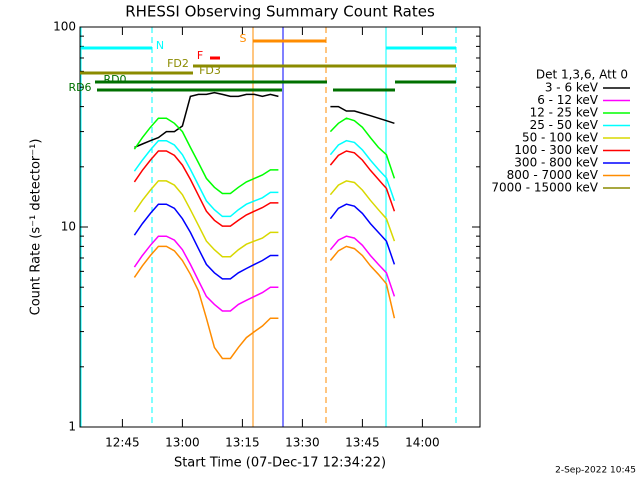 The height and width of the screenshot is (480, 640). What do you see at coordinates (362, 443) in the screenshot?
I see `x-tick-label: 13:45` at bounding box center [362, 443].